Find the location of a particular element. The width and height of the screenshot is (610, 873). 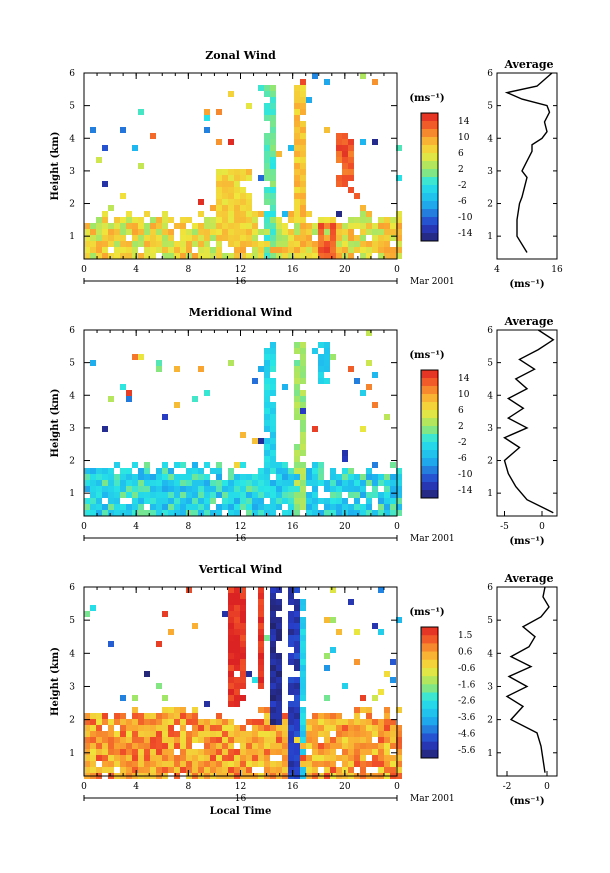

x-tick-label: 0 is located at coordinates (84, 787).